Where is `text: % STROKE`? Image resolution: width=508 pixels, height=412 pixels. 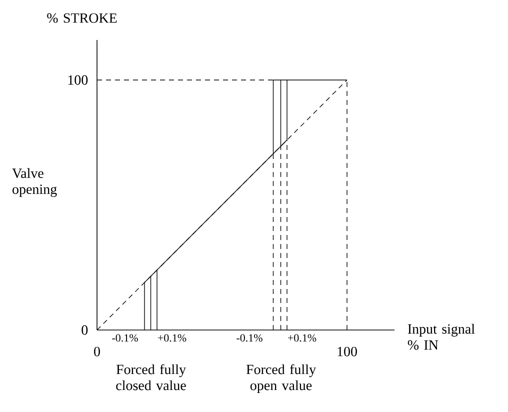
text: % STROKE is located at coordinates (82, 18).